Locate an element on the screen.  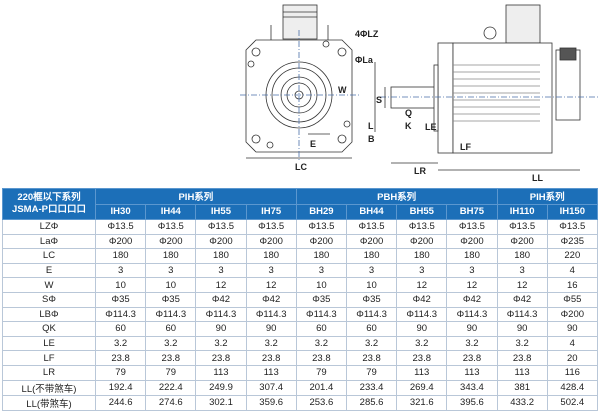
table-row: LC 180 180 180 180 180 180 180 180 180 220 is located at coordinates (300, 256).